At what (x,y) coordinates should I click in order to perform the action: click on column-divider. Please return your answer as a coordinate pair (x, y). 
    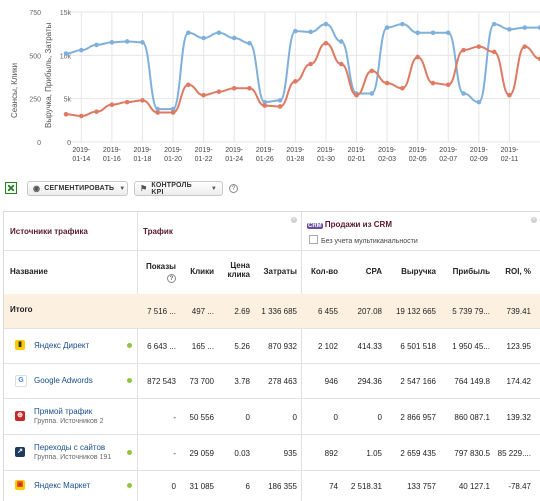
    Looking at the image, I should click on (137, 356).